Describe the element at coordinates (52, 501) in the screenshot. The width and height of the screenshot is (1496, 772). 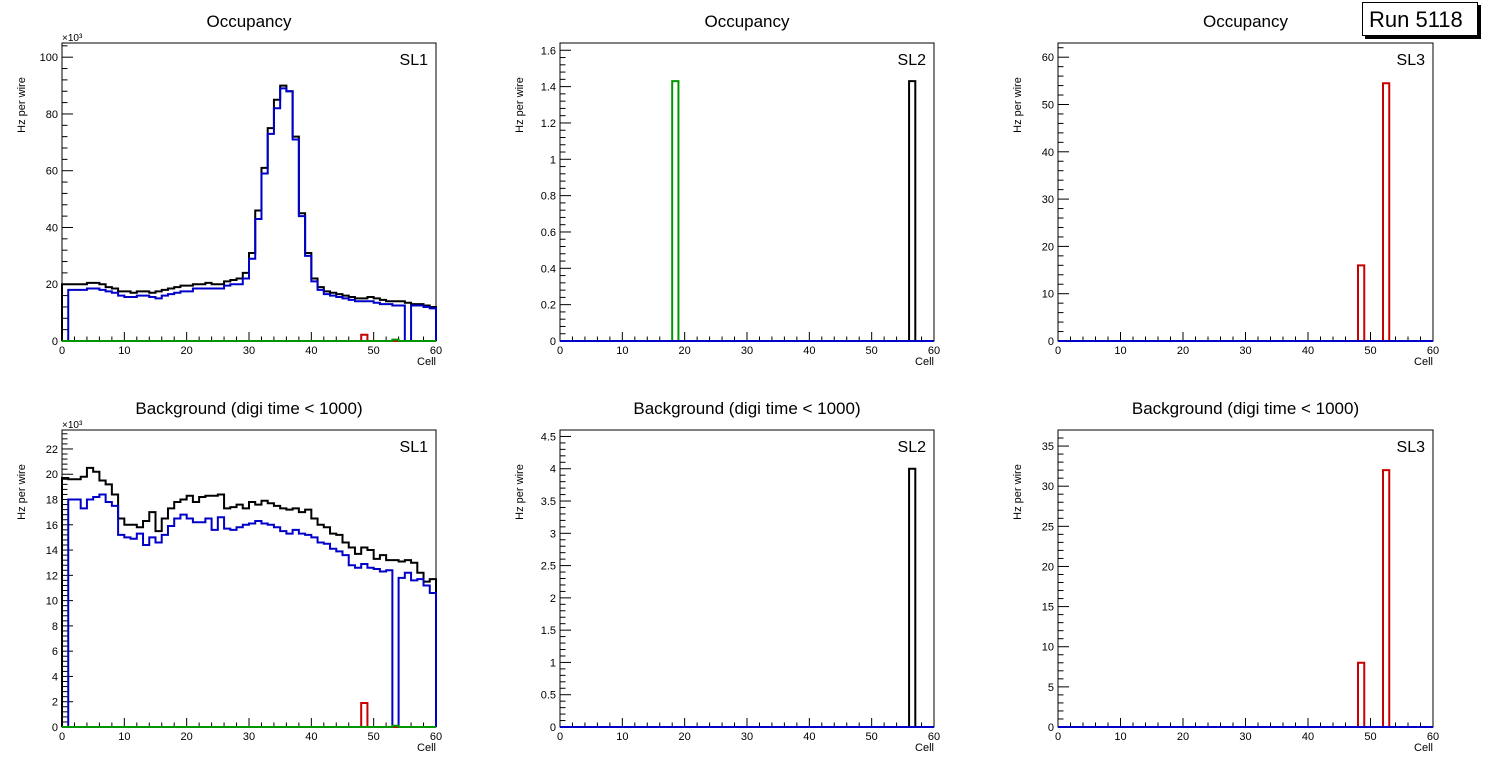
I see `y-tick-label: 18` at that location.